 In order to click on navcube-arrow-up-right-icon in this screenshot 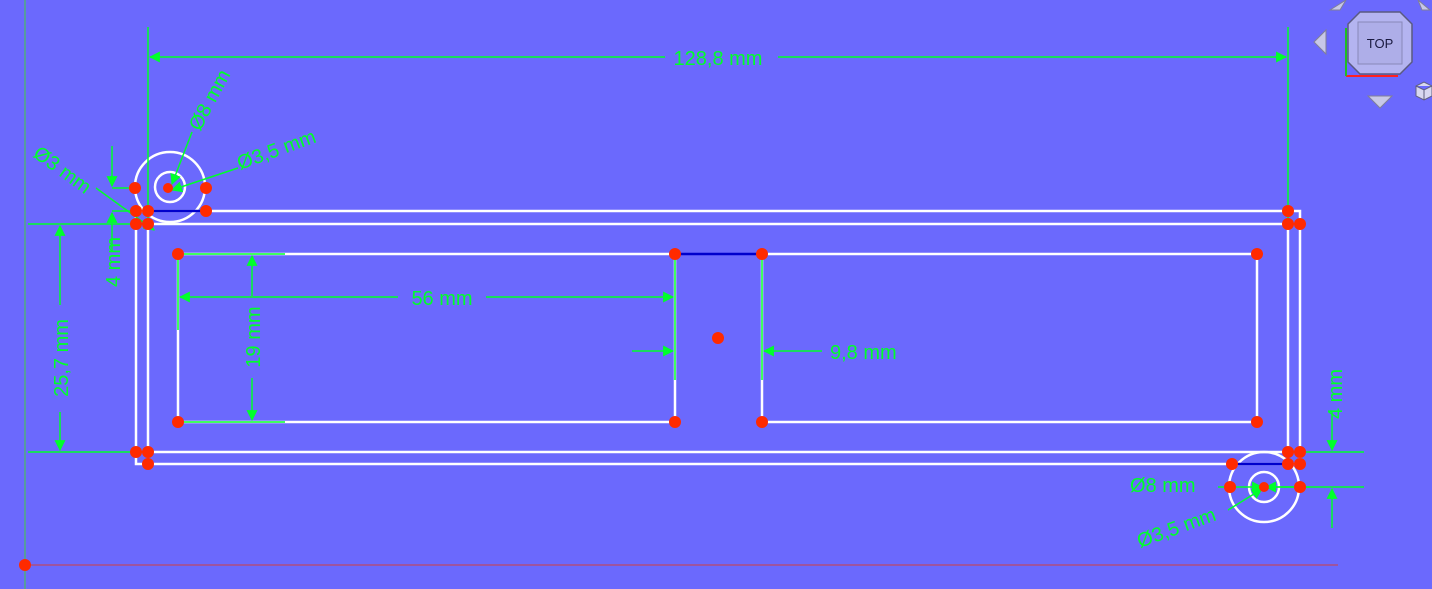, I will do `click(1424, 5)`.